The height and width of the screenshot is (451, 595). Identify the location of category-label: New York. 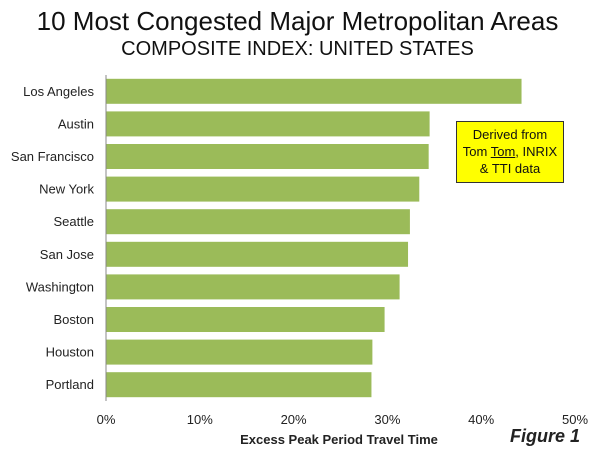
(66, 189).